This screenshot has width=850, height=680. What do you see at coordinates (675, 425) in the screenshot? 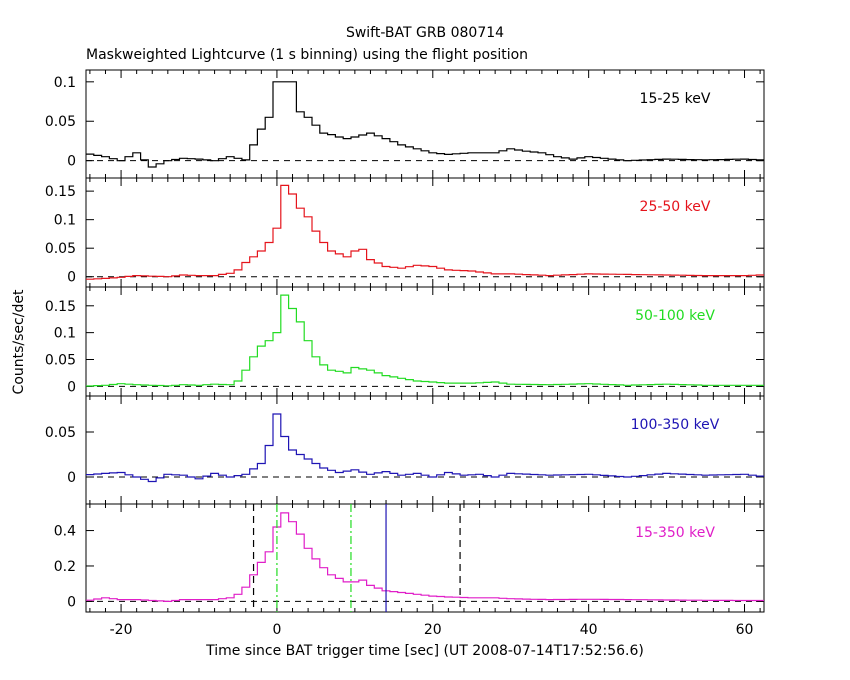
I see `series-label: 100-350 keV` at bounding box center [675, 425].